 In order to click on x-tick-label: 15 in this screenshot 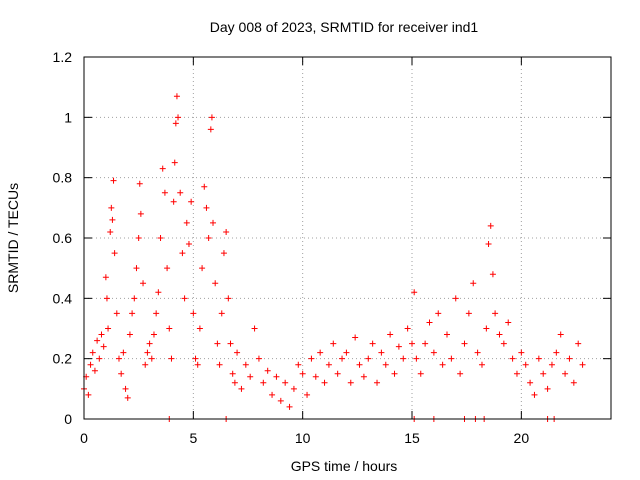, I will do `click(412, 438)`.